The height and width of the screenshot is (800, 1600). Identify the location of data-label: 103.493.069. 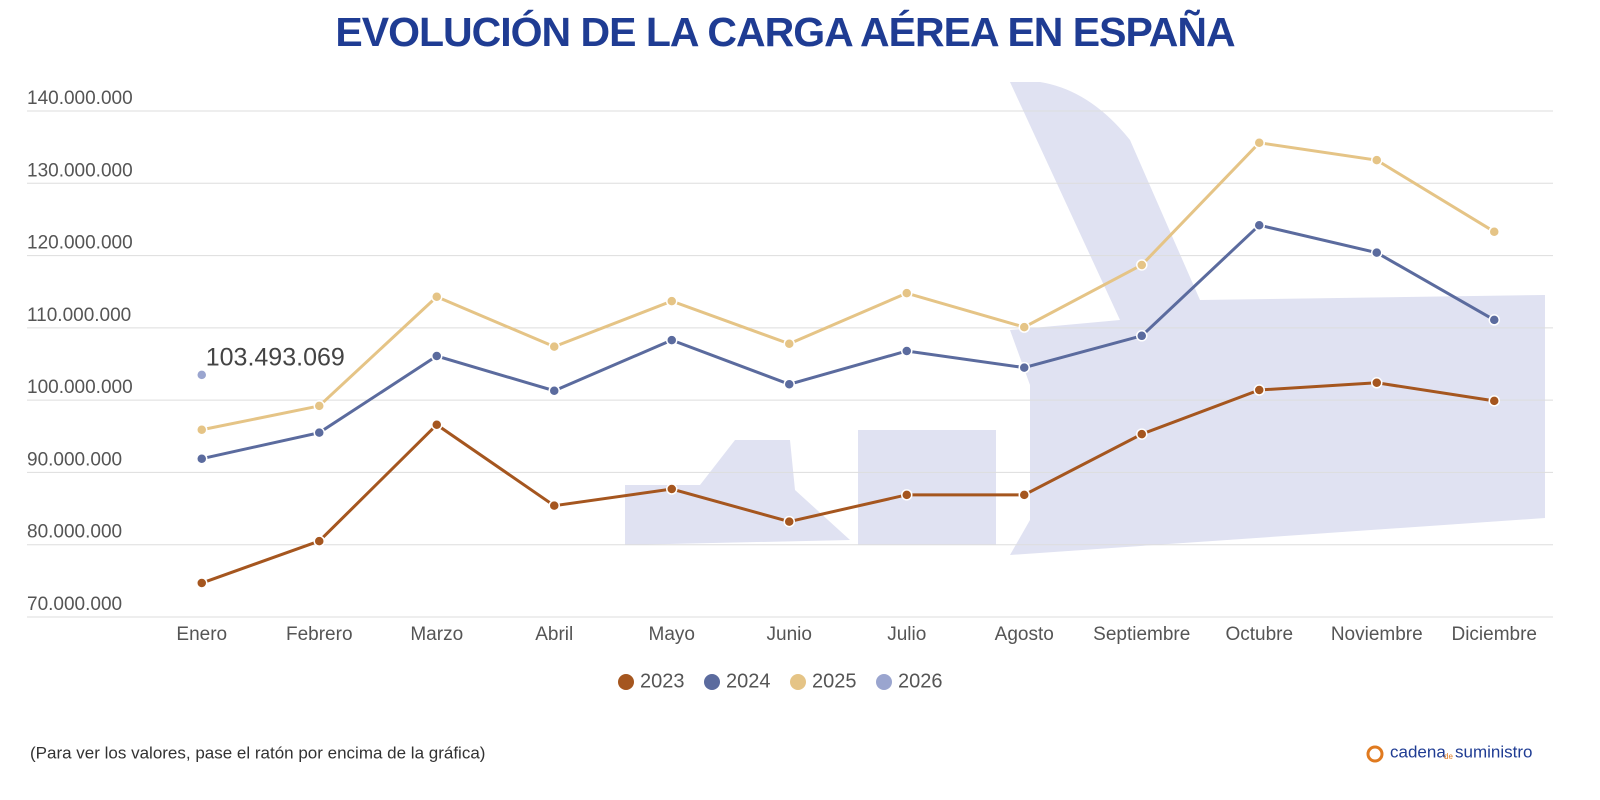
(275, 358).